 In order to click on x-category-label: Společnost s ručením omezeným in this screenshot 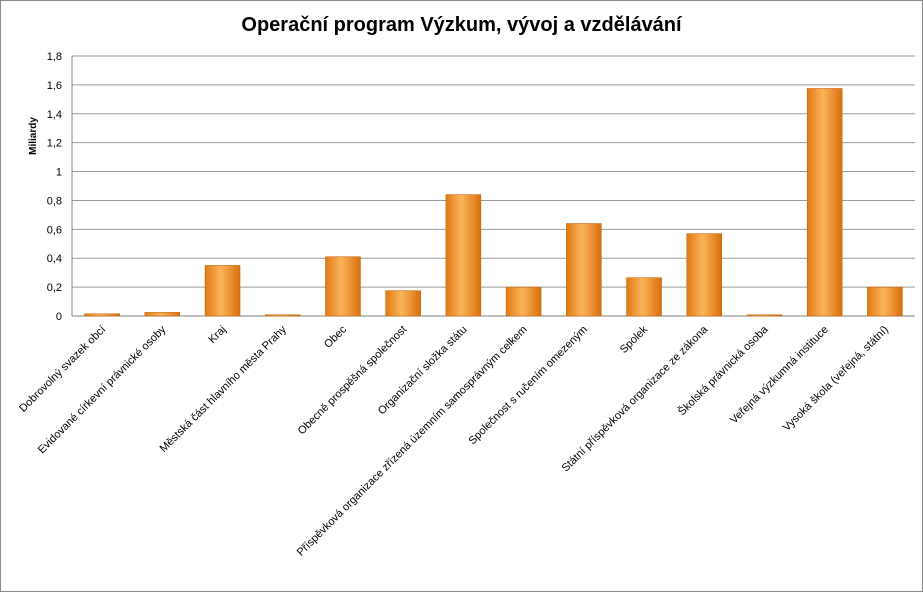, I will do `click(527, 385)`.